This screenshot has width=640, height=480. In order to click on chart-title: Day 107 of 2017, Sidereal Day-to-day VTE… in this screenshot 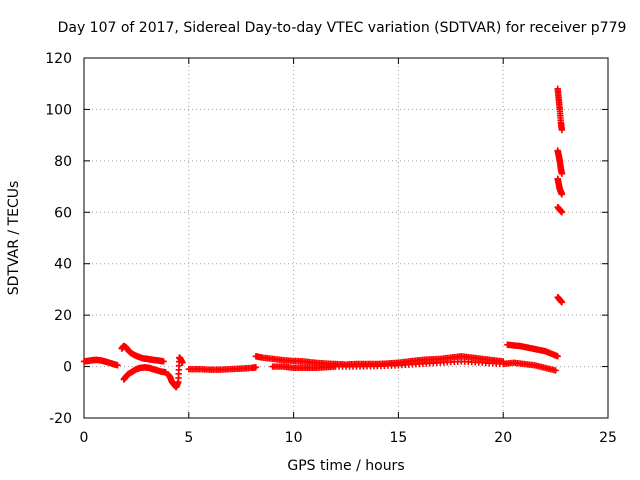, I will do `click(342, 28)`.